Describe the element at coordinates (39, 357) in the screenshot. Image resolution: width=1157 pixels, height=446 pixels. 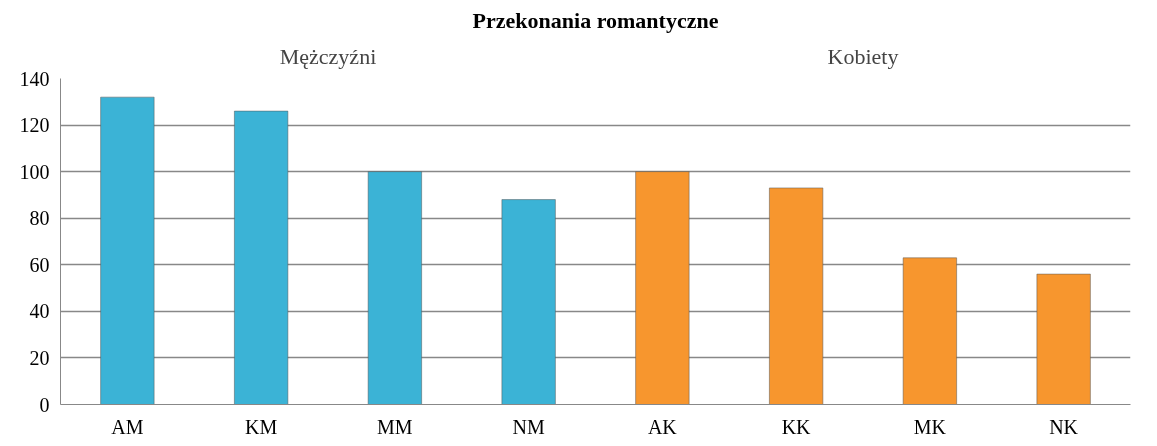
I see `y-tick-label: 20` at that location.